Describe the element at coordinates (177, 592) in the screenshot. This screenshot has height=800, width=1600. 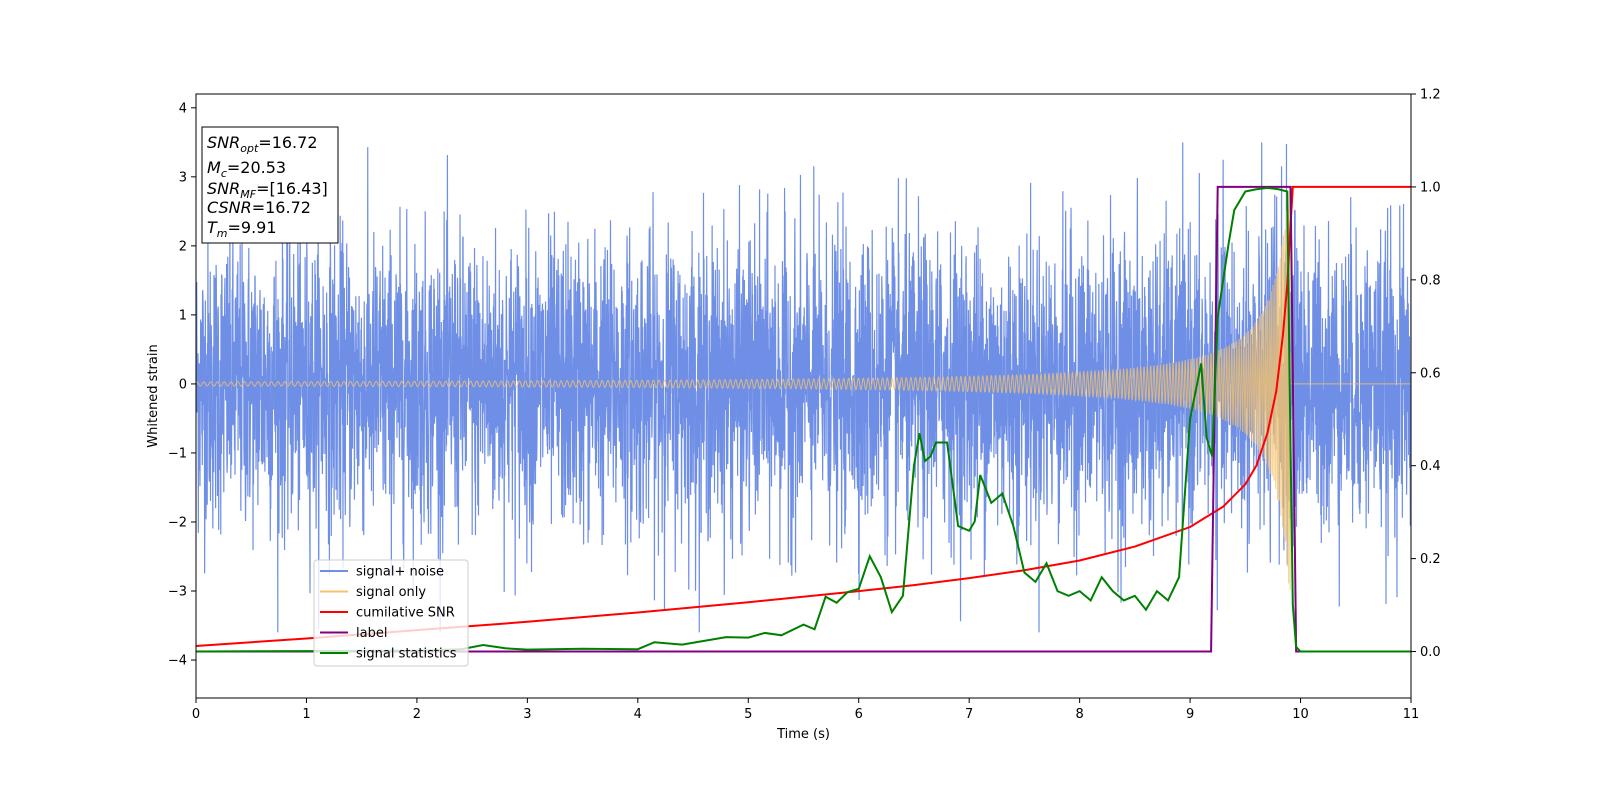
I see `y-tick-label: −3` at that location.